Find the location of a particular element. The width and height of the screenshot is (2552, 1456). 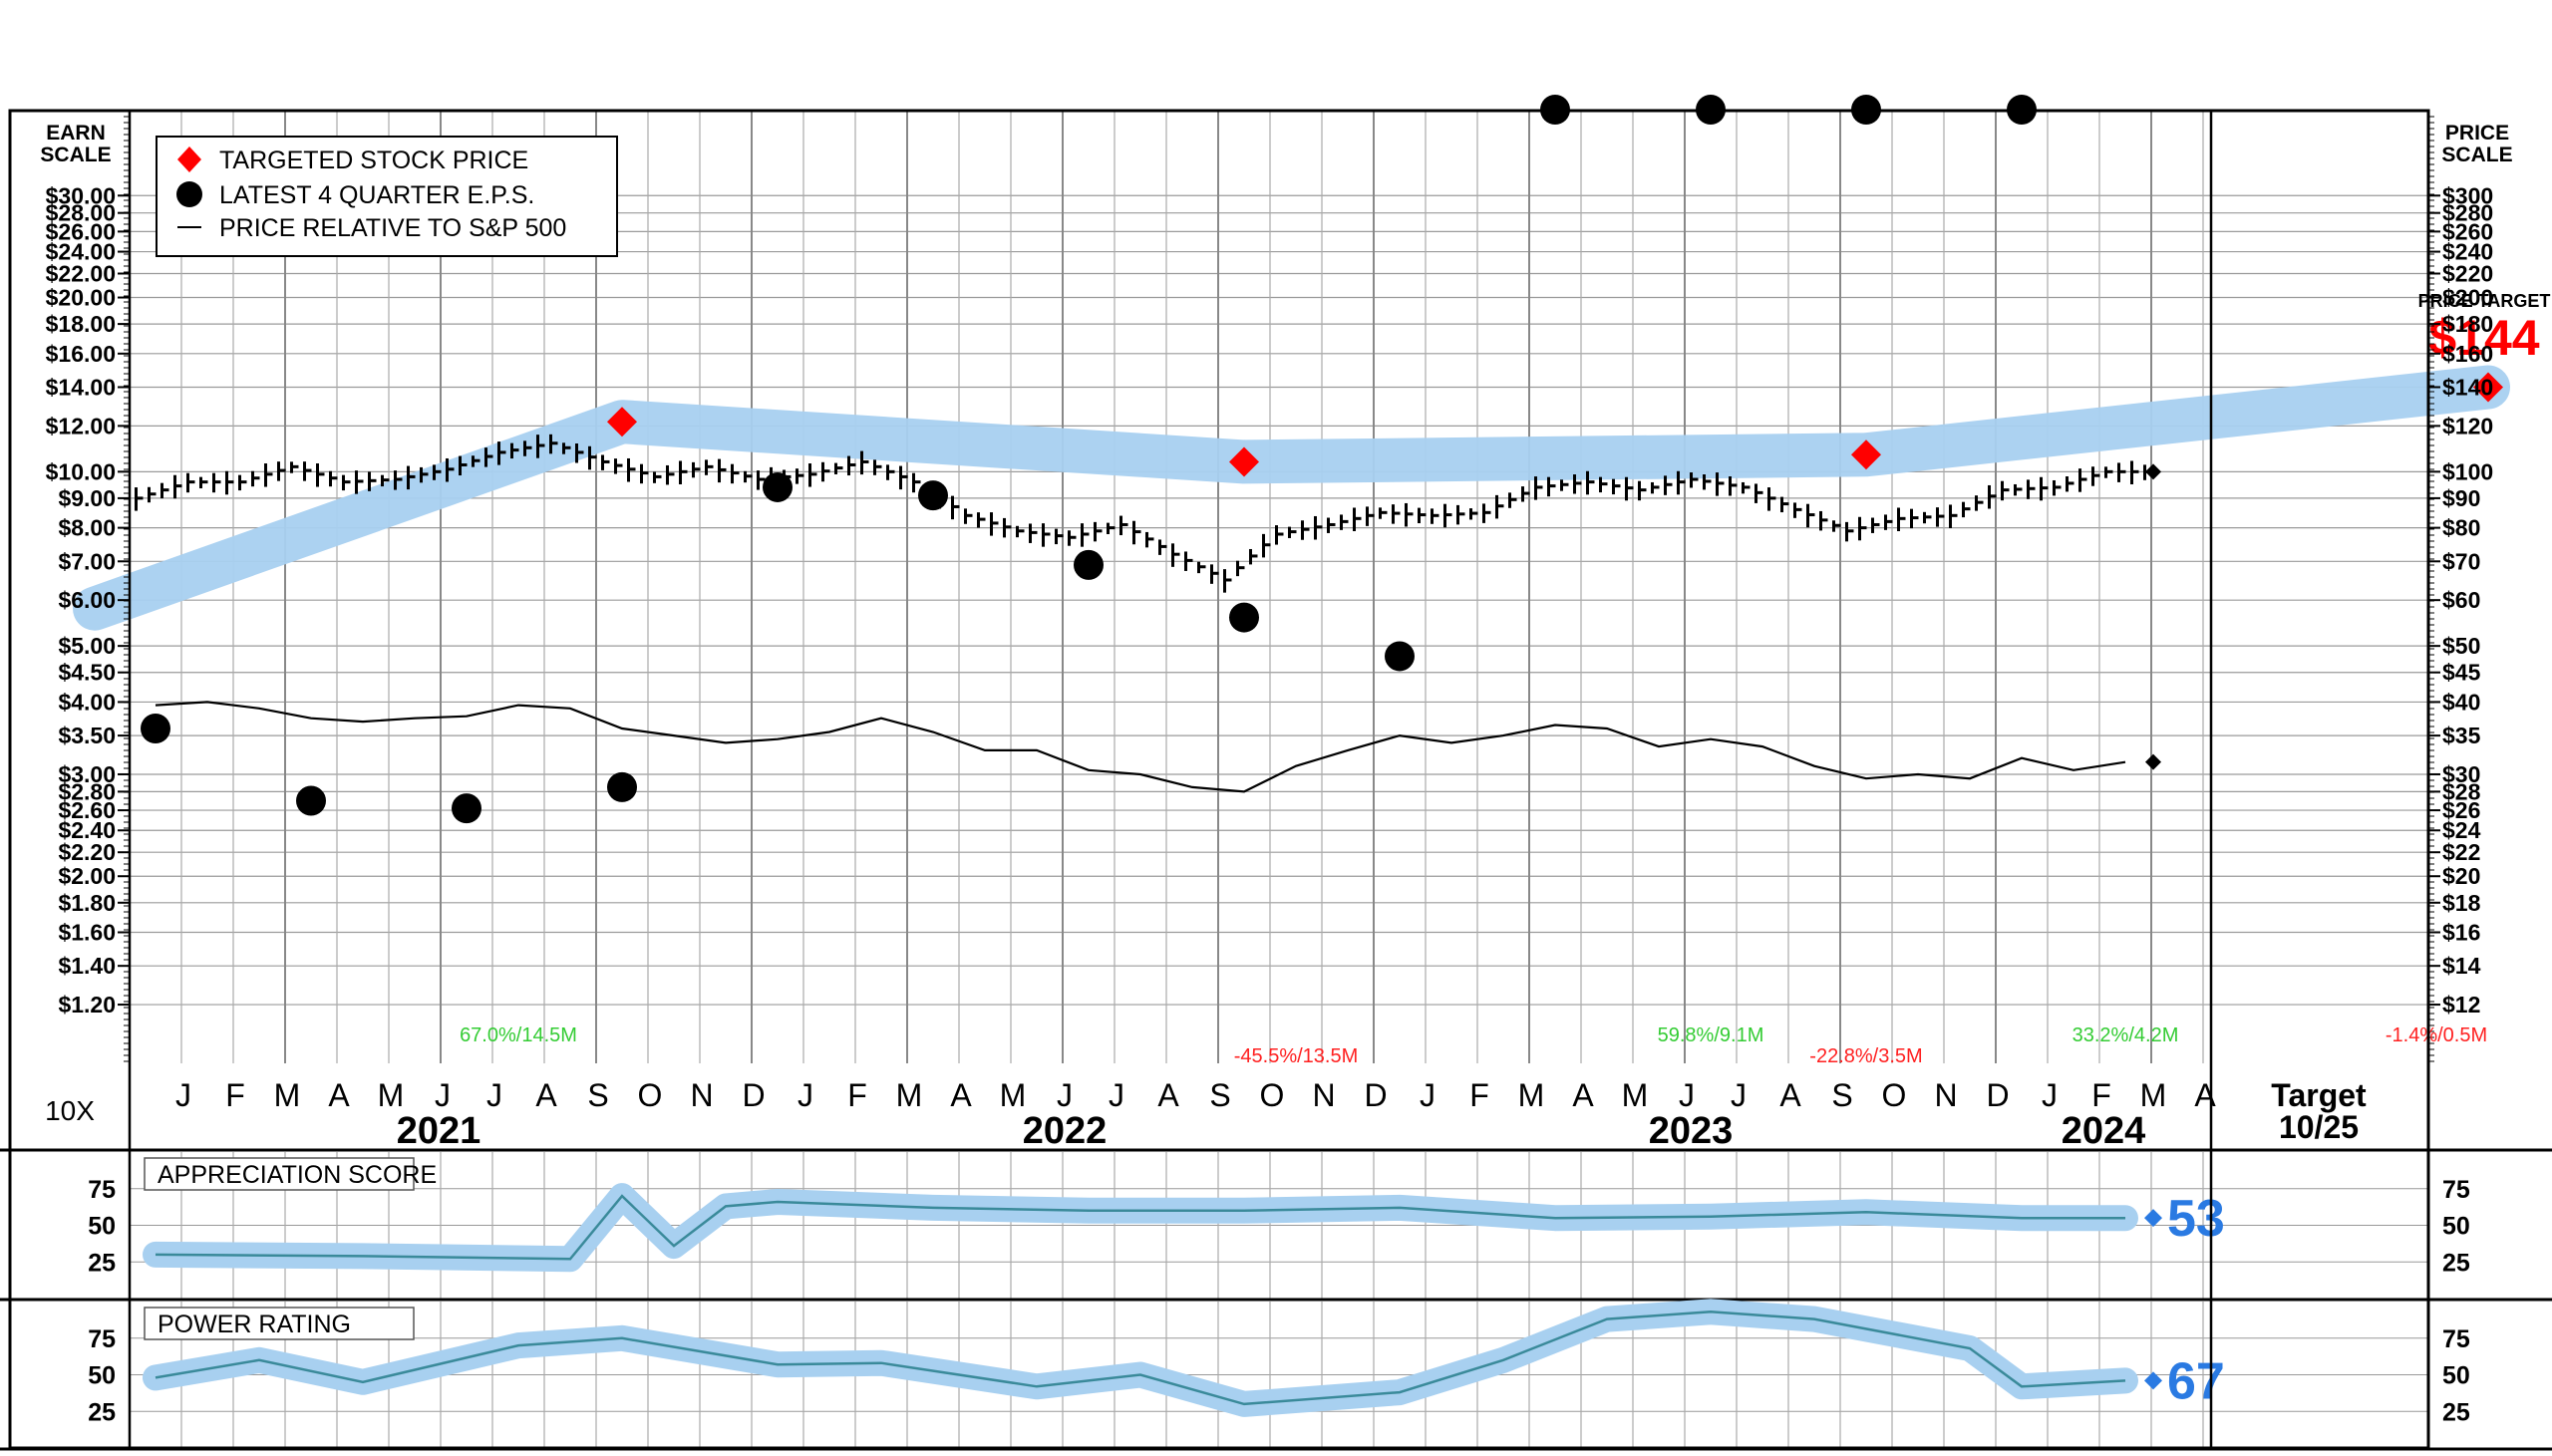

power-rating-current-value: 67 is located at coordinates (2196, 1381).